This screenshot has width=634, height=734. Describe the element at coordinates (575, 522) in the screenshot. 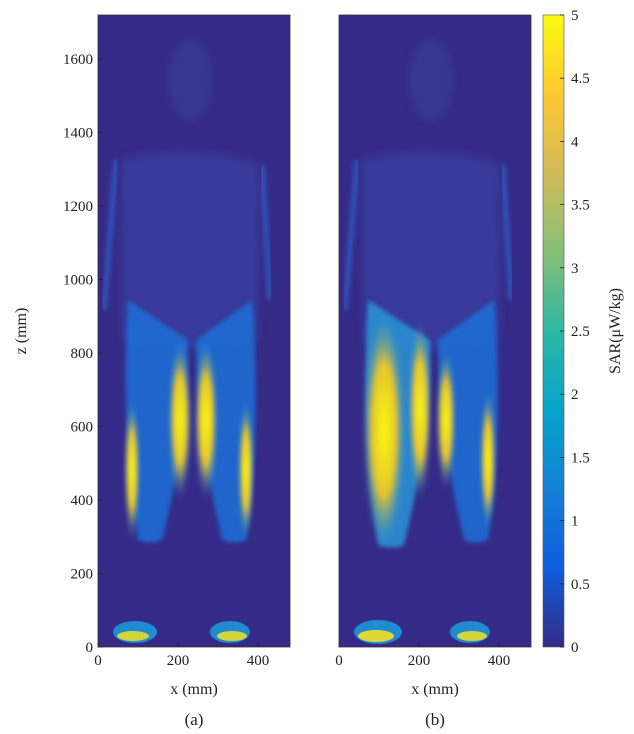

I see `colorbar-tick-label: 1` at that location.